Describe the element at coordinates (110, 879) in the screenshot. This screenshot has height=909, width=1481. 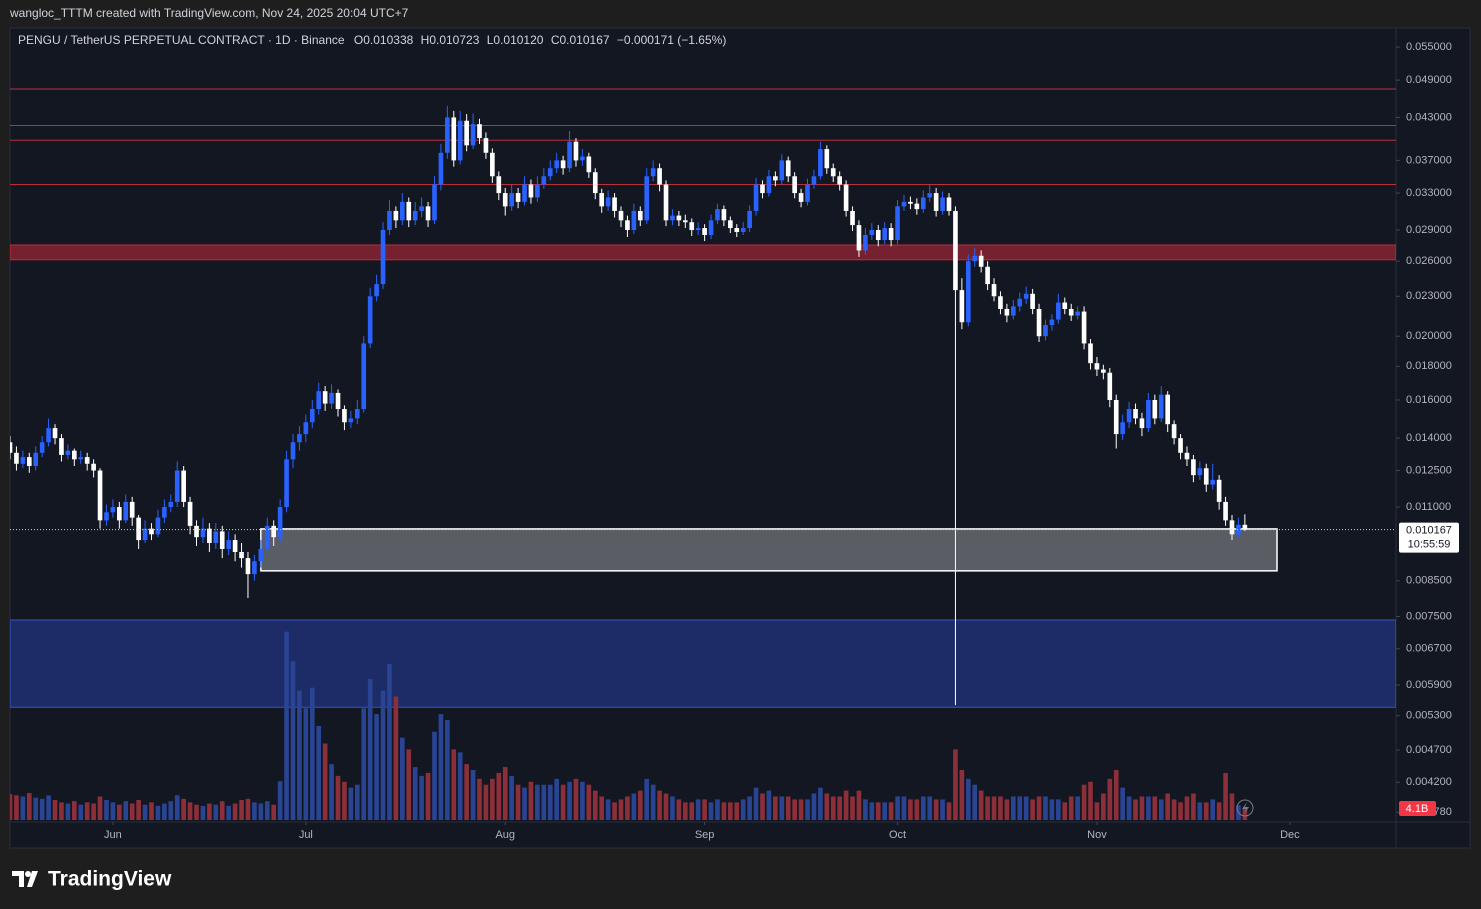
I see `brand: TradingView` at that location.